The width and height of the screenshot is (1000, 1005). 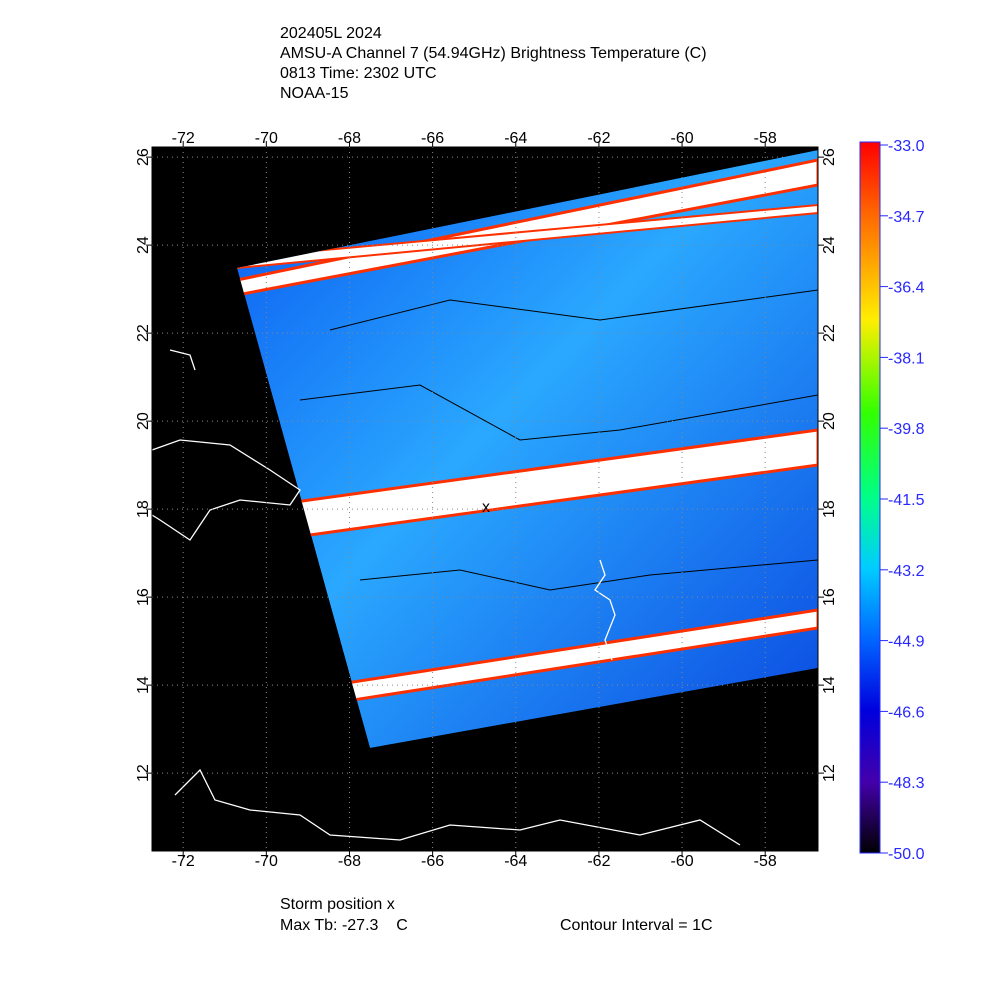 What do you see at coordinates (358, 73) in the screenshot?
I see `header-line: 0813 Time: 2302 UTC` at bounding box center [358, 73].